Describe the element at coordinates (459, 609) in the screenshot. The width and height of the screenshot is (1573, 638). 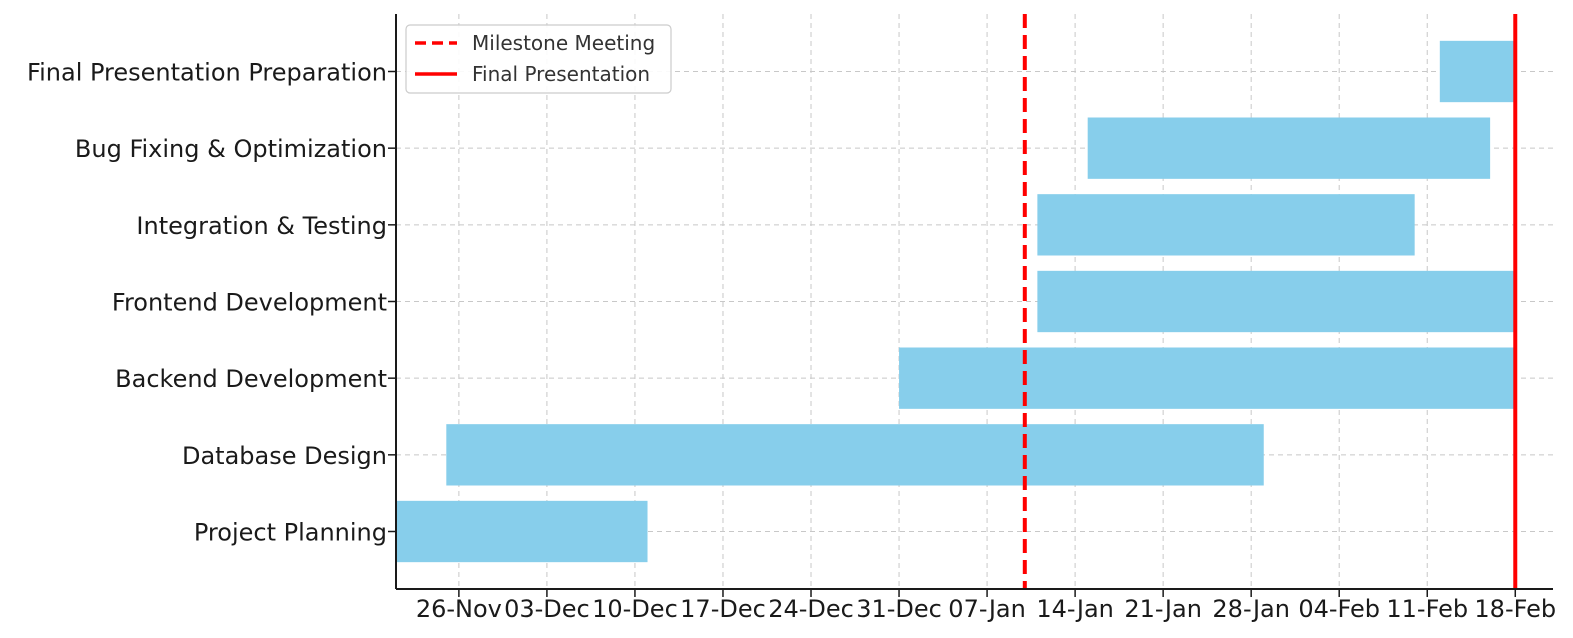
I see `x-tick-label: 26-Nov` at that location.